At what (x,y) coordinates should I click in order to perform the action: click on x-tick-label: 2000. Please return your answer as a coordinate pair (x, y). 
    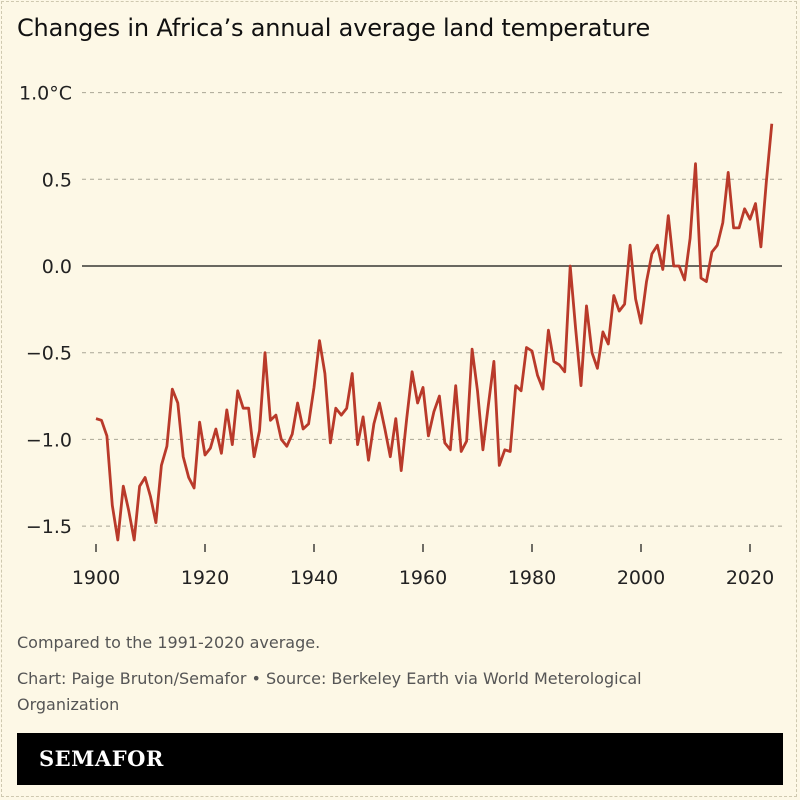
    Looking at the image, I should click on (641, 578).